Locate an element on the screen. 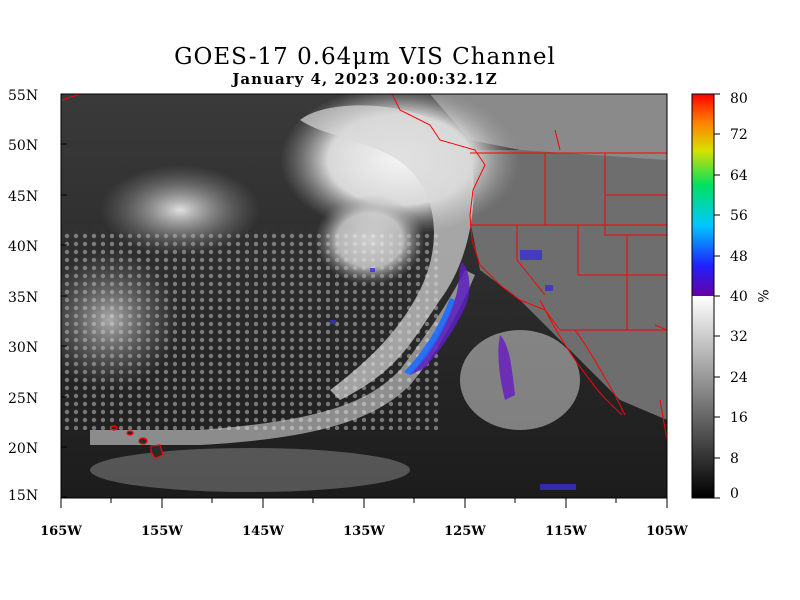 The image size is (800, 600). colorbar-tick-label: 32 is located at coordinates (739, 337).